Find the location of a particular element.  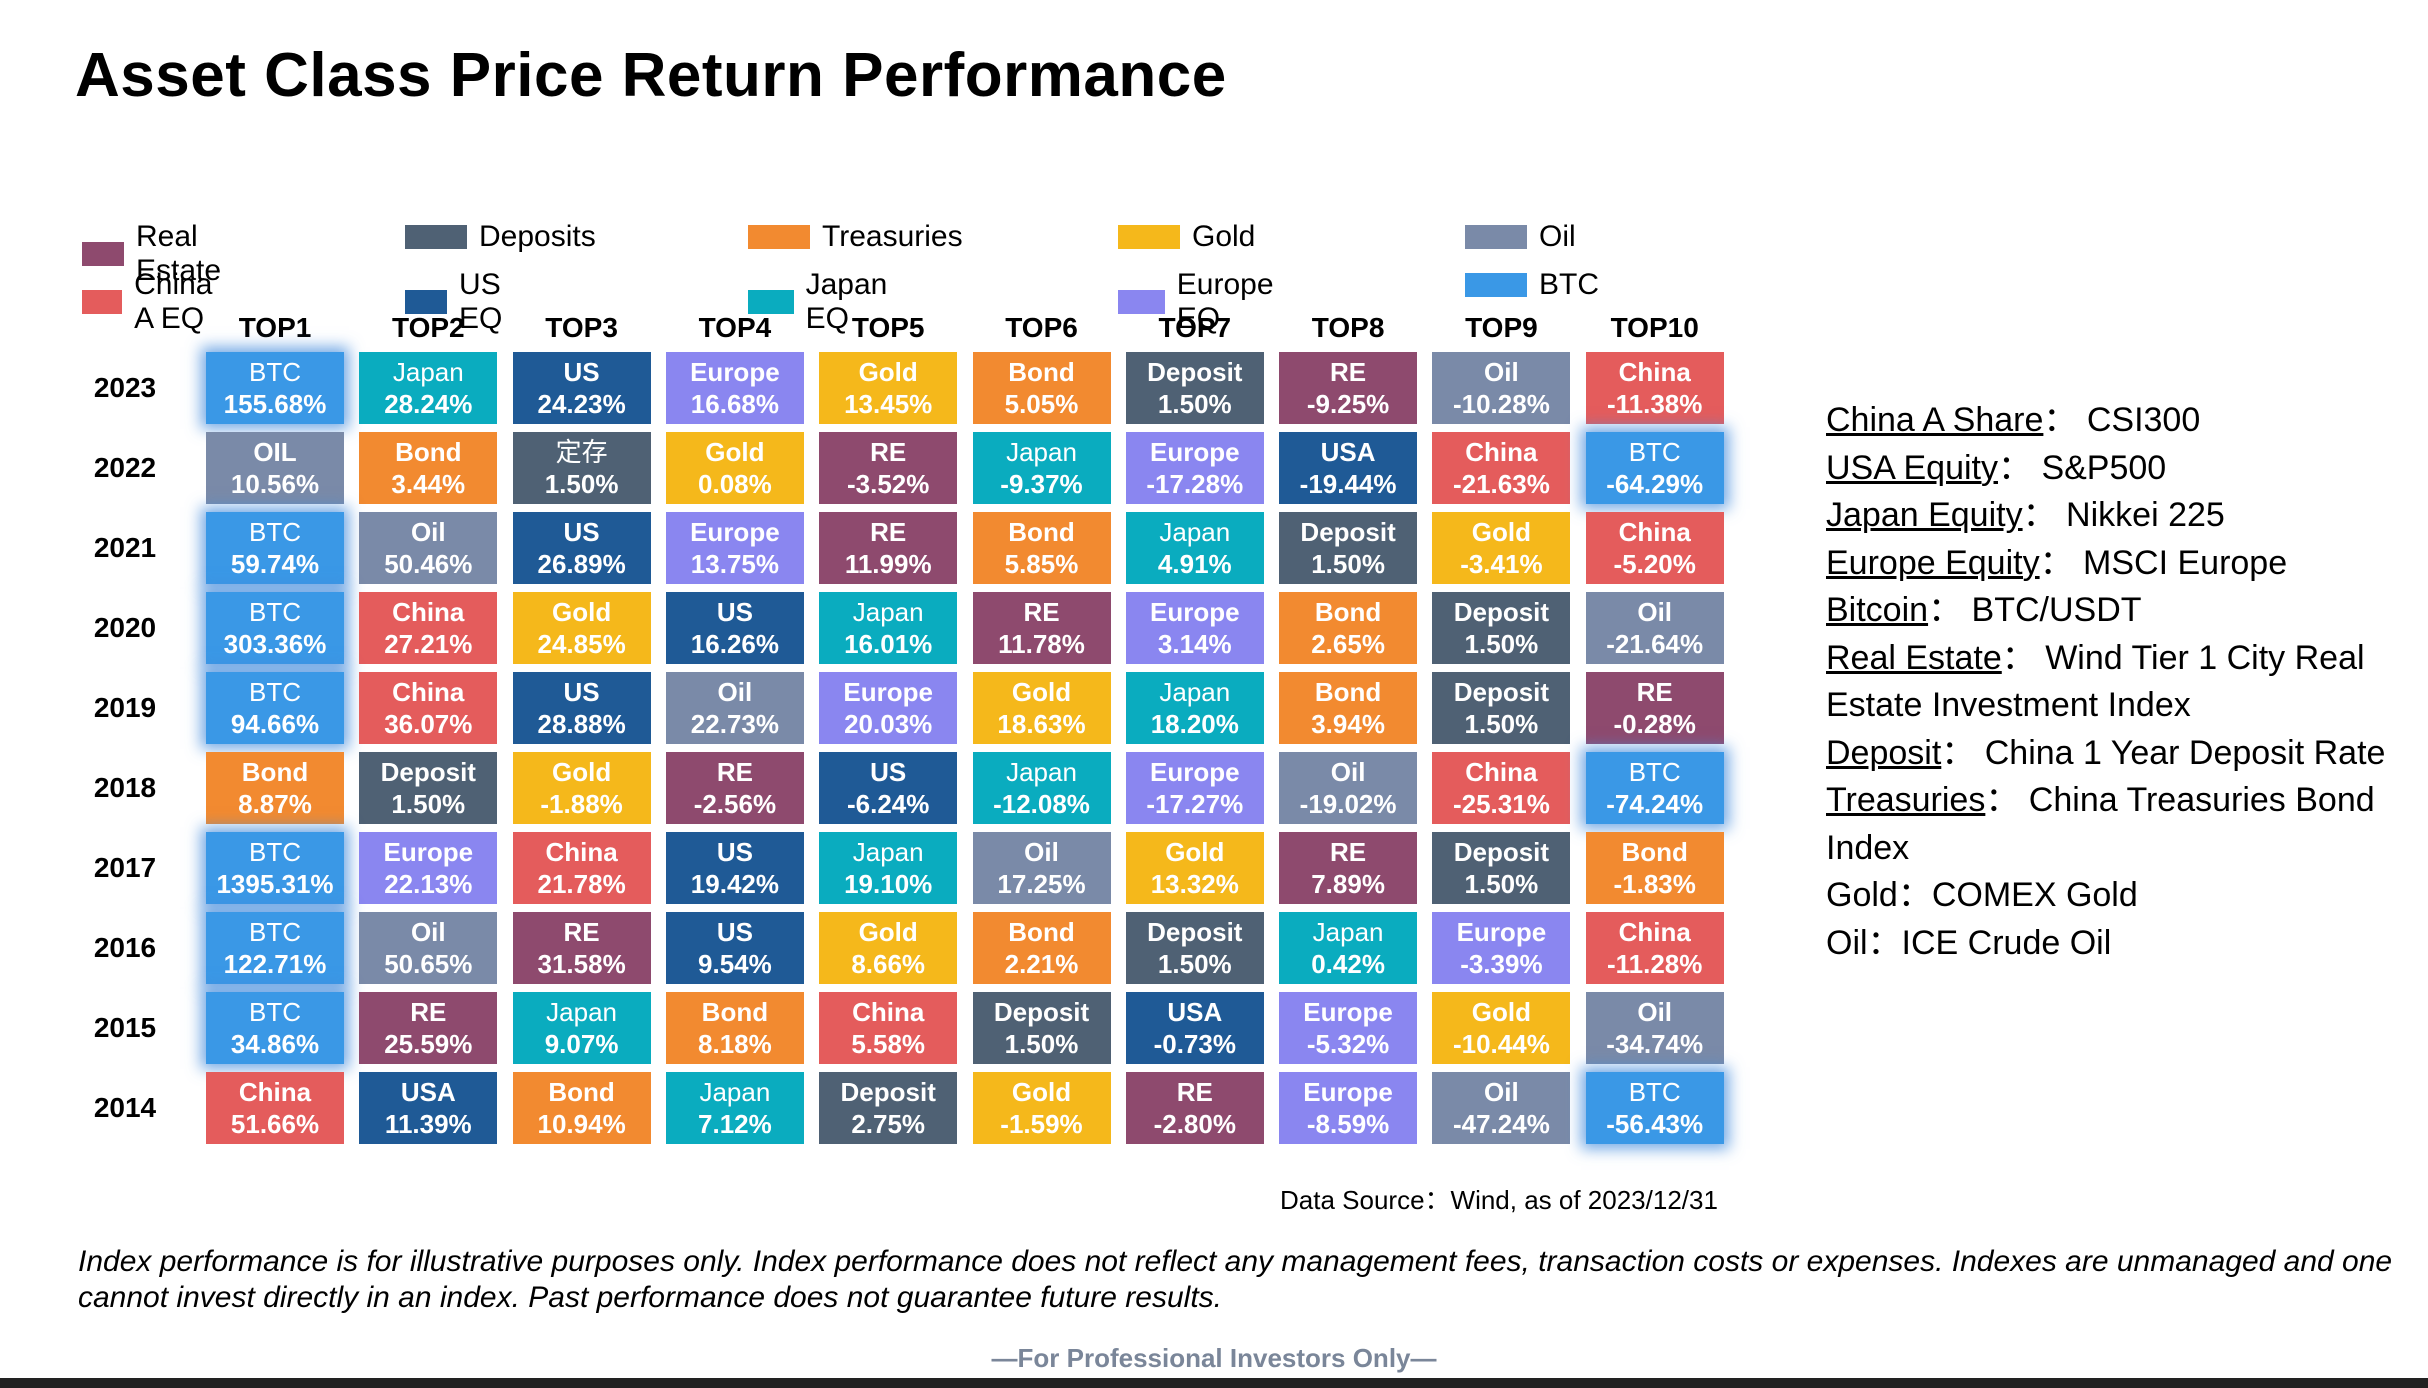

cell-2016-top8: Japan 0.42% is located at coordinates (1348, 948).